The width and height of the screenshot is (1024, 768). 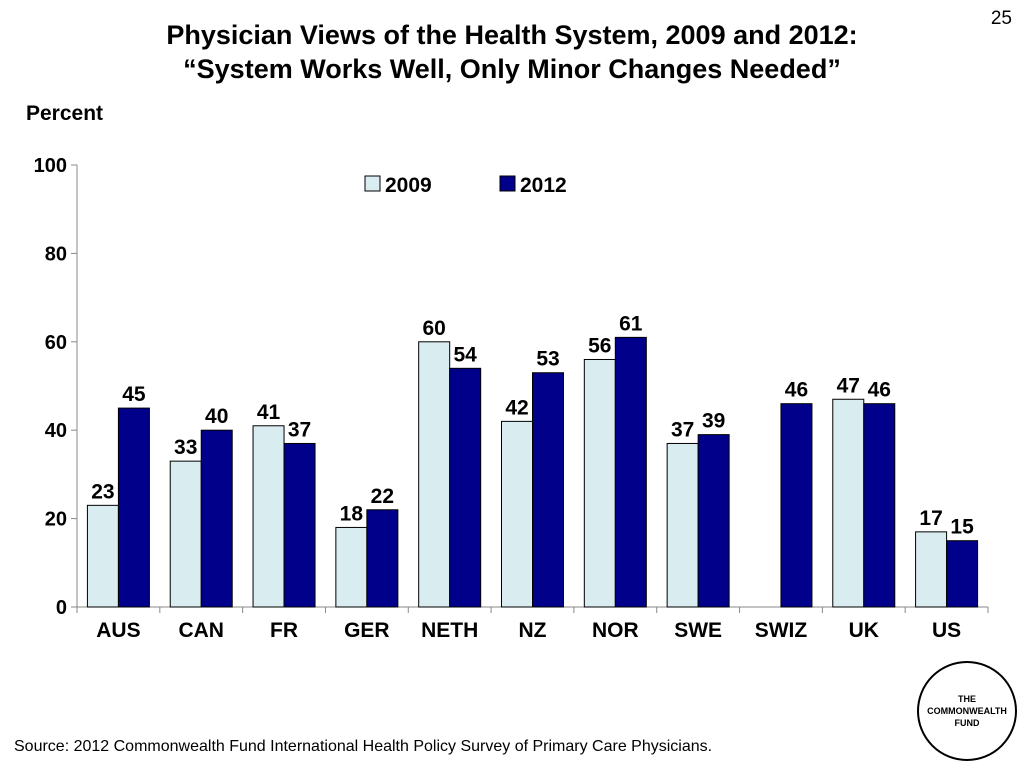 I want to click on data-label-neth-2009: 60, so click(x=434, y=328).